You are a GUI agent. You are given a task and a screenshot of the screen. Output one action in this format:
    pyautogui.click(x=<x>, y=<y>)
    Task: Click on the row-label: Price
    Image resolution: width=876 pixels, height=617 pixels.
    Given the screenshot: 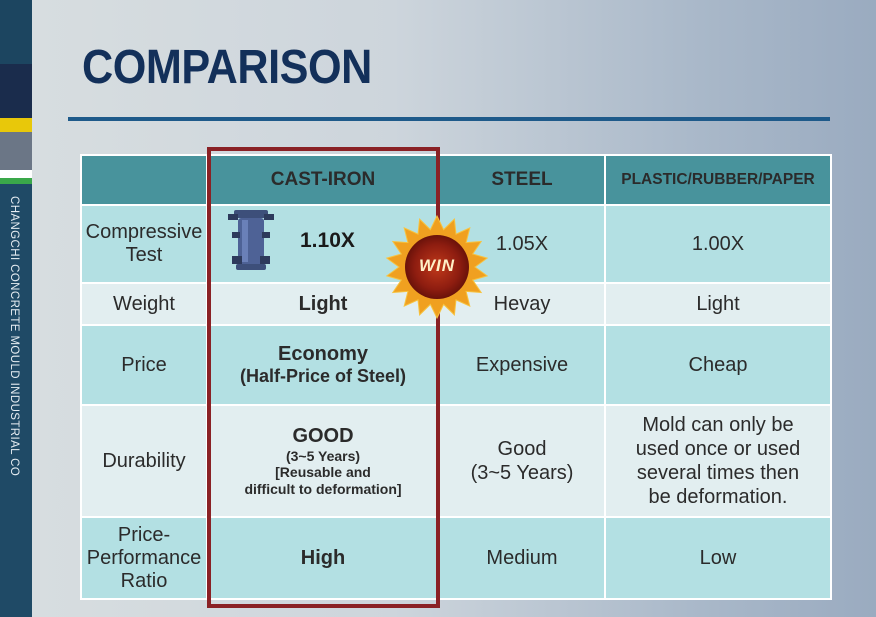 What is the action you would take?
    pyautogui.click(x=144, y=365)
    